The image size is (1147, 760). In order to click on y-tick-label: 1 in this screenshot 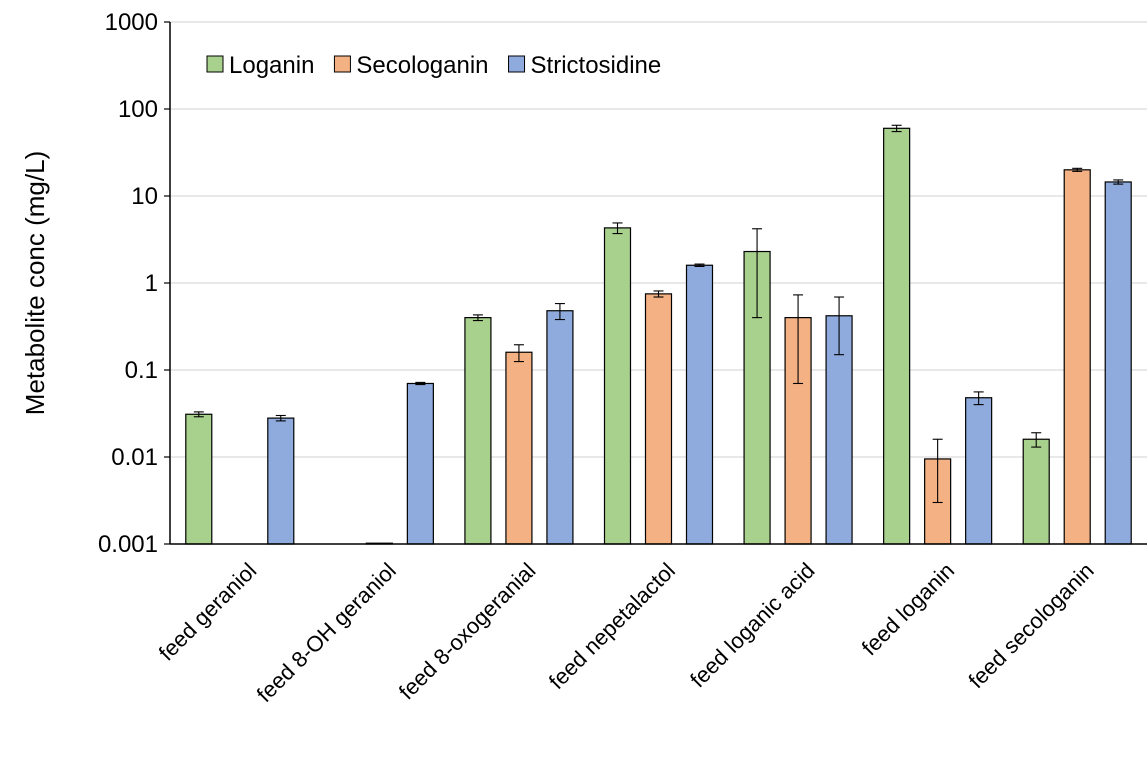, I will do `click(151, 283)`.